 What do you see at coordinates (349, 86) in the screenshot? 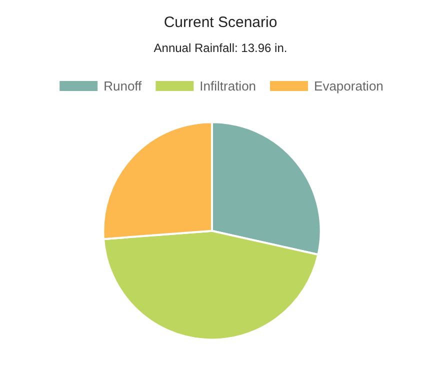
I see `legend-label: Evaporation` at bounding box center [349, 86].